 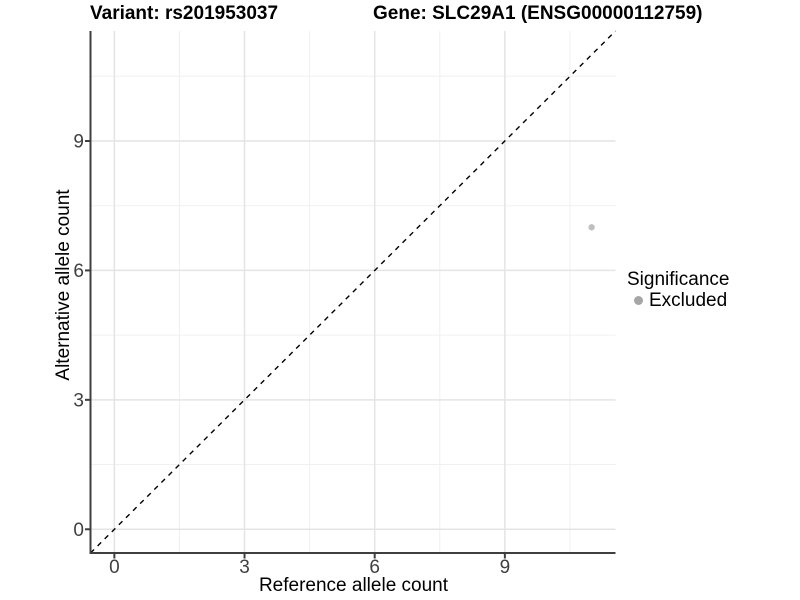 What do you see at coordinates (374, 567) in the screenshot?
I see `x-tick-label: 6` at bounding box center [374, 567].